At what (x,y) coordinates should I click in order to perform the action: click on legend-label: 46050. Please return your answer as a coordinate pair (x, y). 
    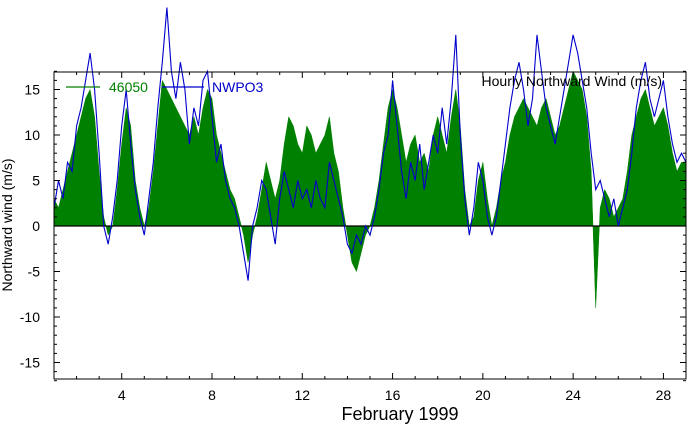
    Looking at the image, I should click on (128, 87).